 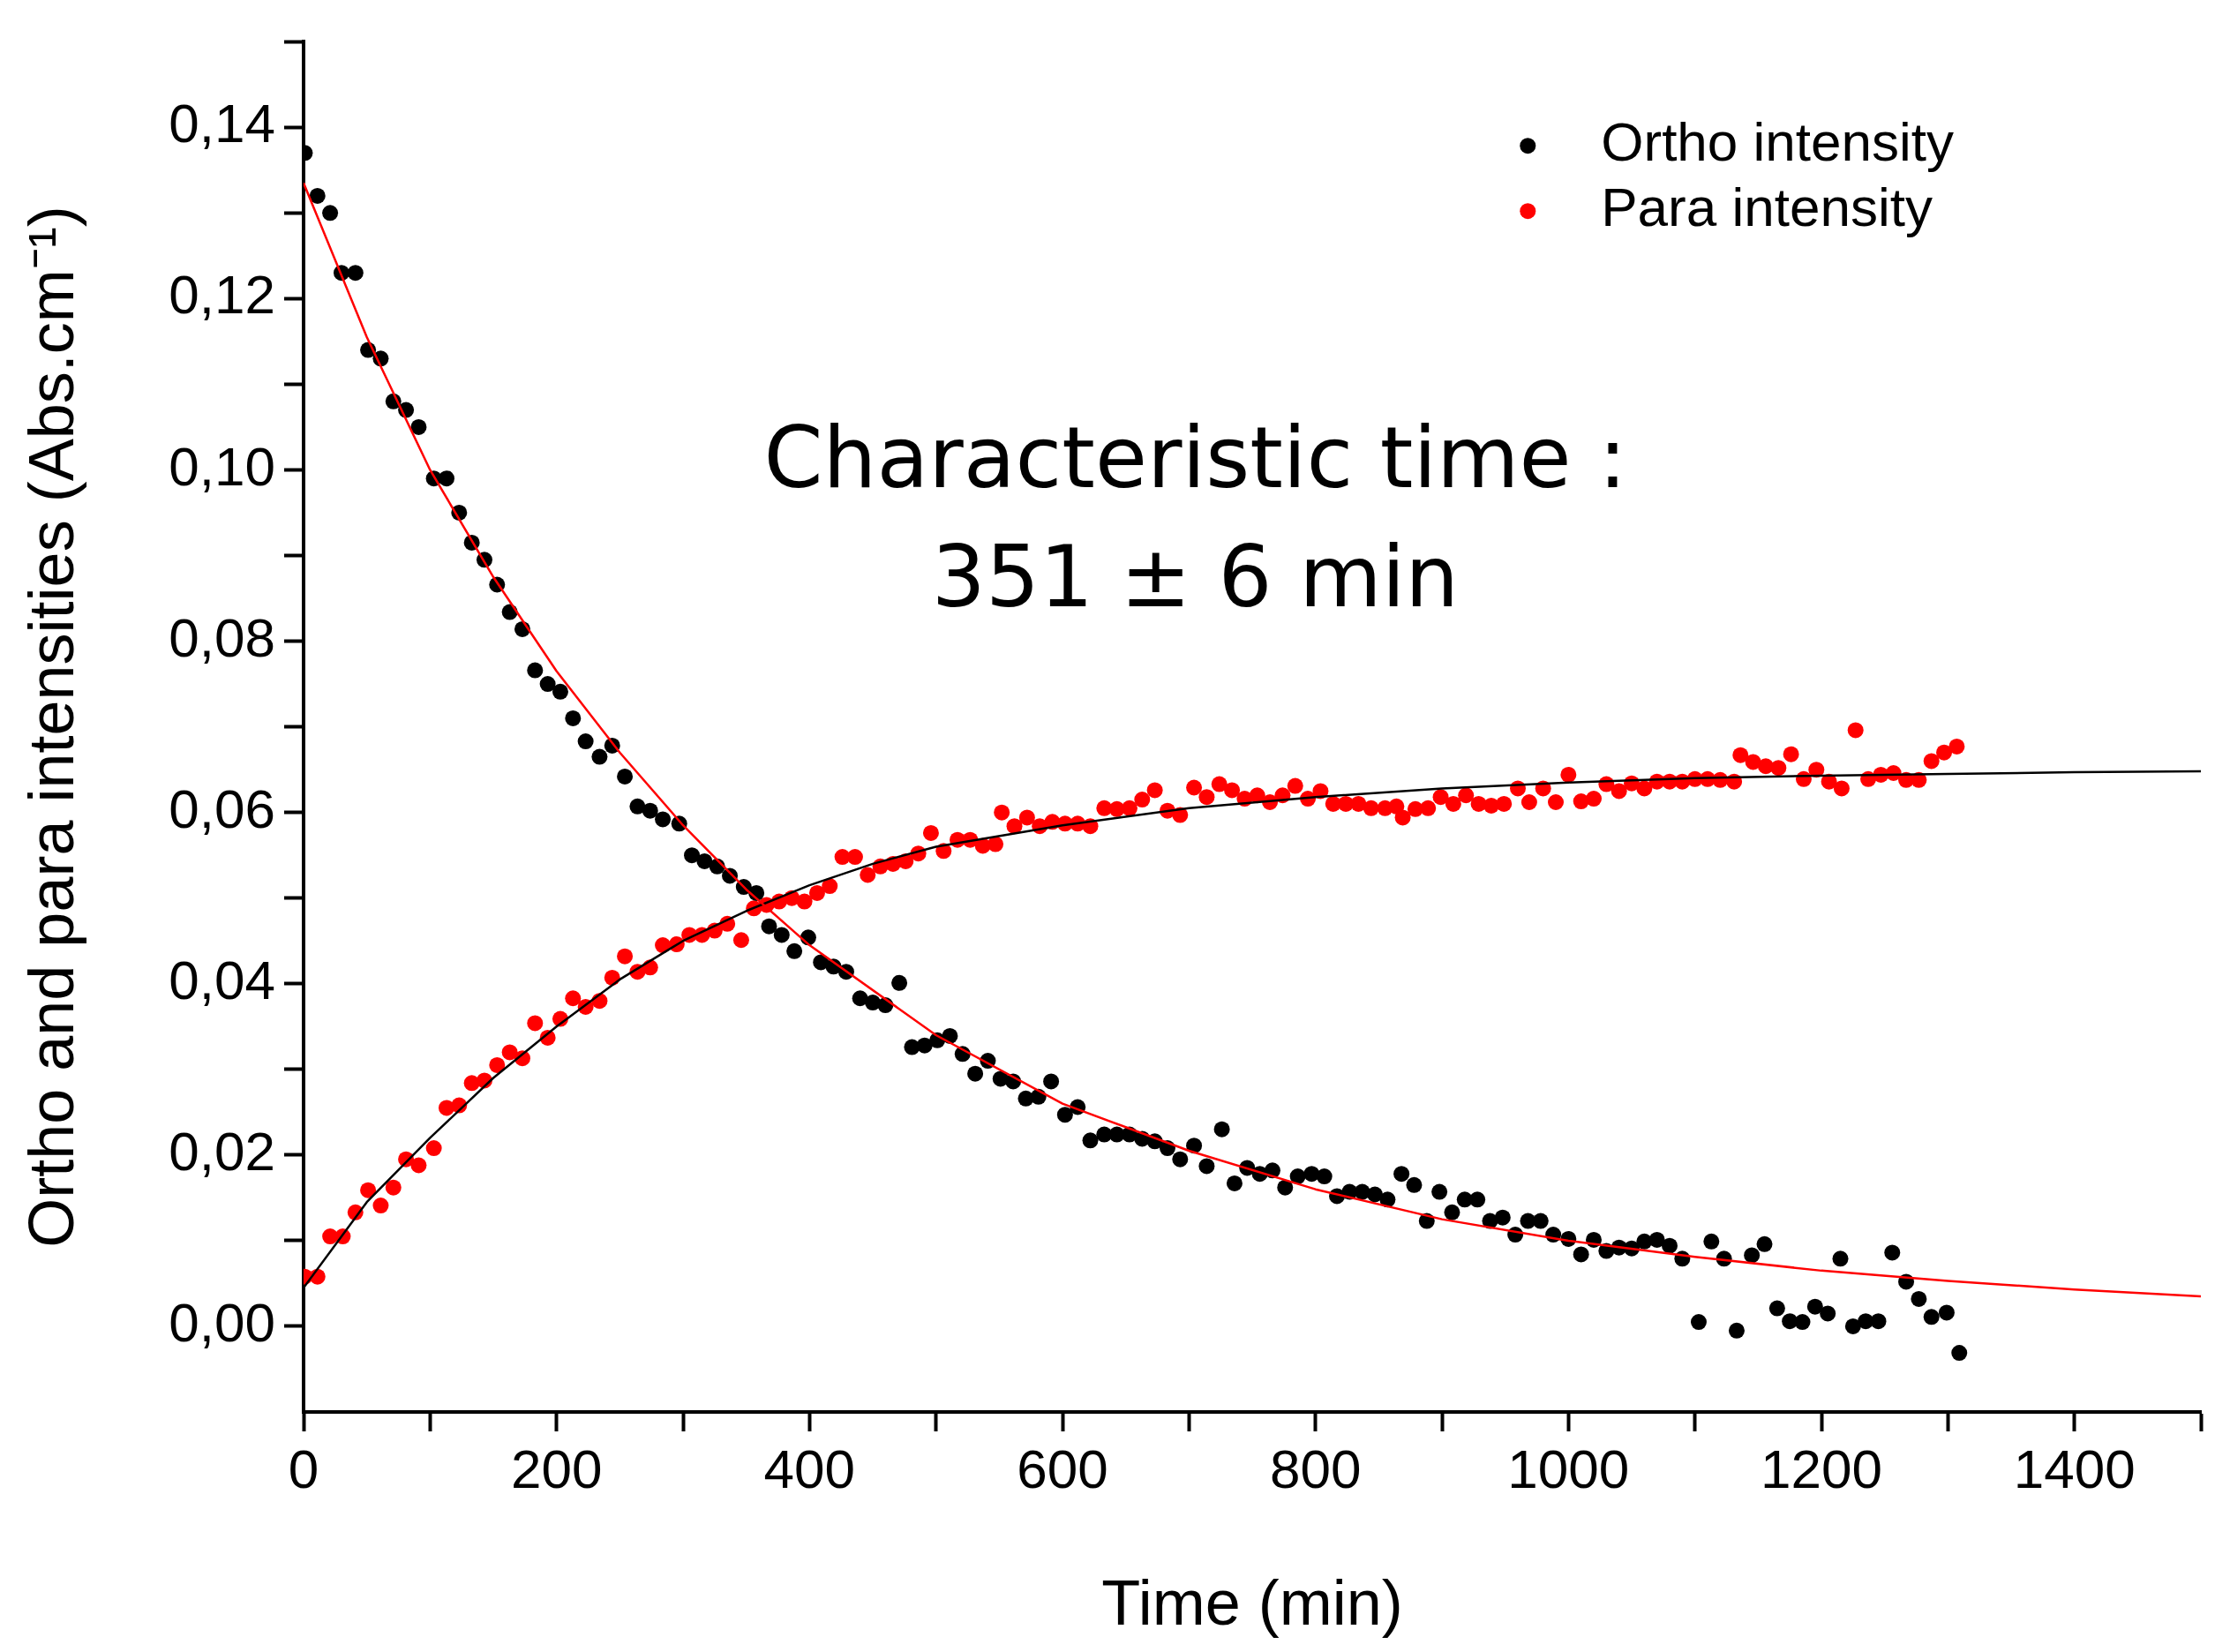 What do you see at coordinates (222, 123) in the screenshot?
I see `y-tick-label: 0,14` at bounding box center [222, 123].